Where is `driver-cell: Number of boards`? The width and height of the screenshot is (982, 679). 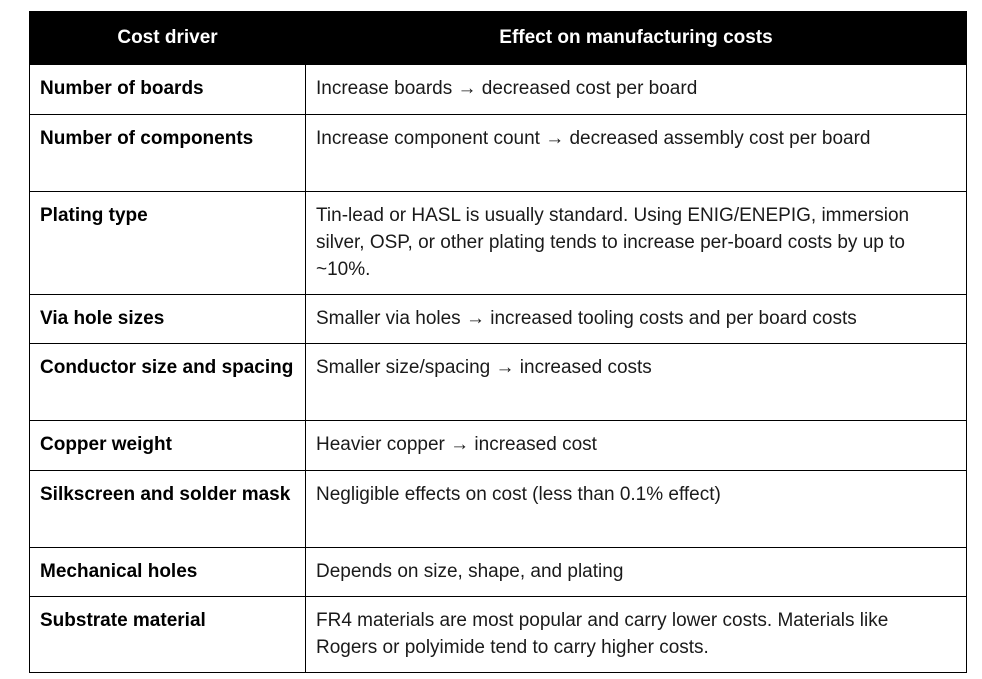 driver-cell: Number of boards is located at coordinates (167, 89).